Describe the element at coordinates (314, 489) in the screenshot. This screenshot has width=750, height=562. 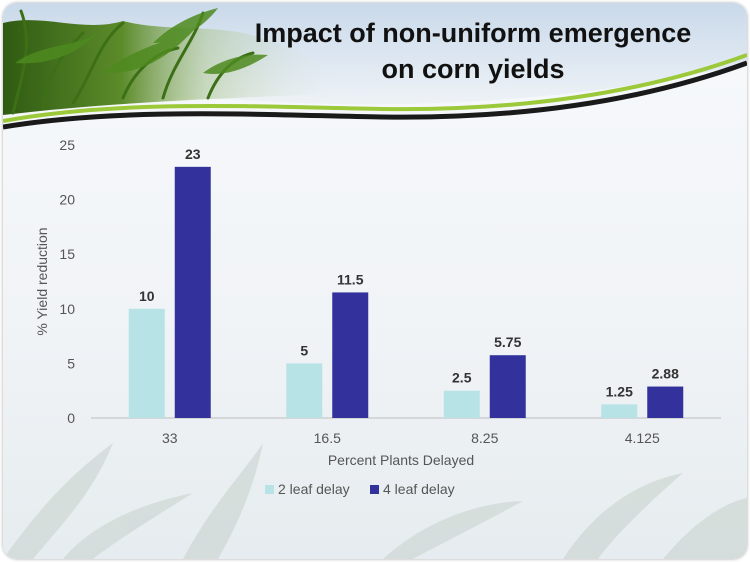
I see `legend-label-1: 2 leaf delay` at that location.